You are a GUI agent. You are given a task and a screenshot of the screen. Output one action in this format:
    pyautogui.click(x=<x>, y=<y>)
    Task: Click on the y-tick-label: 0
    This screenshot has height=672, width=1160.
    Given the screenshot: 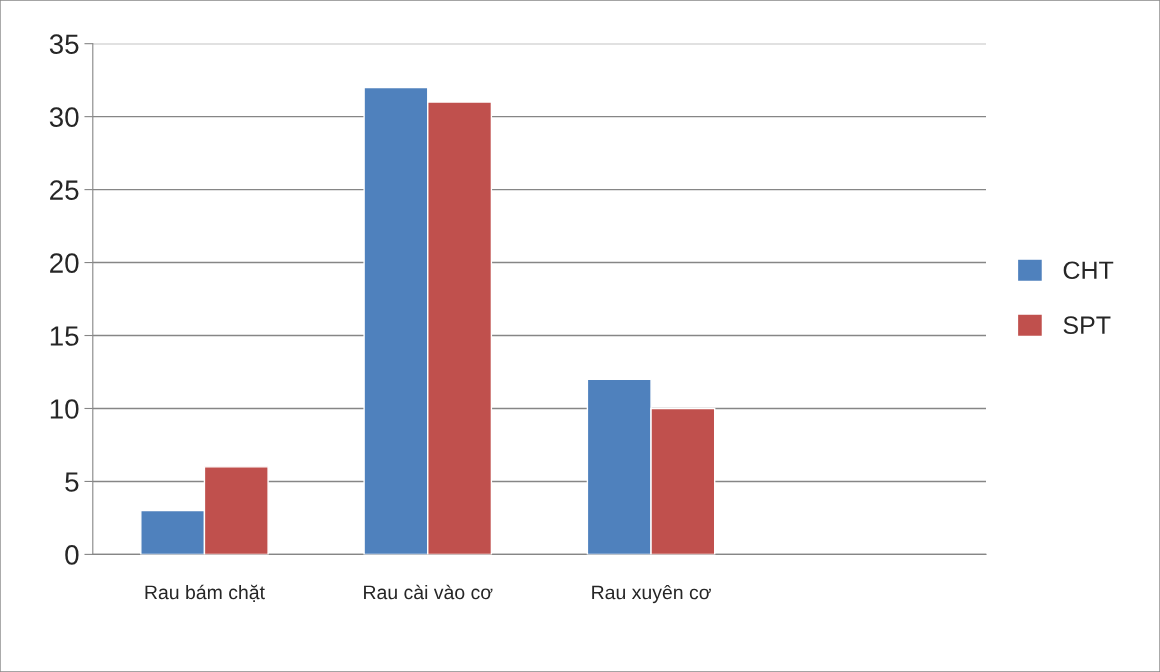 What is the action you would take?
    pyautogui.click(x=72, y=555)
    